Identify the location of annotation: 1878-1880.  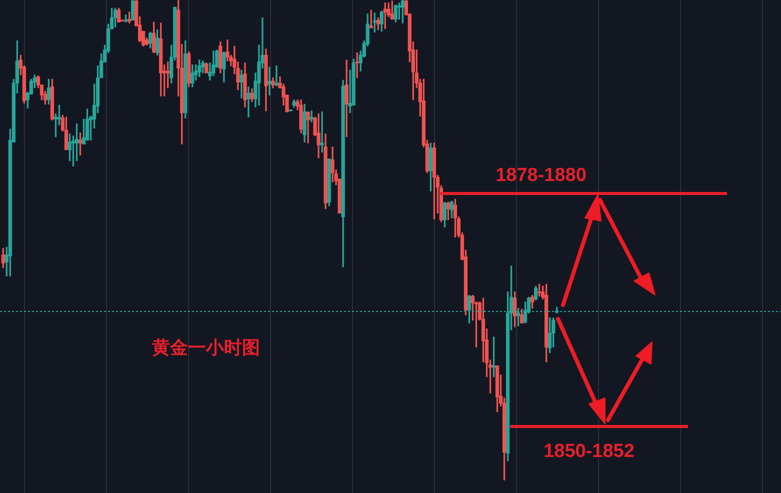
(541, 175).